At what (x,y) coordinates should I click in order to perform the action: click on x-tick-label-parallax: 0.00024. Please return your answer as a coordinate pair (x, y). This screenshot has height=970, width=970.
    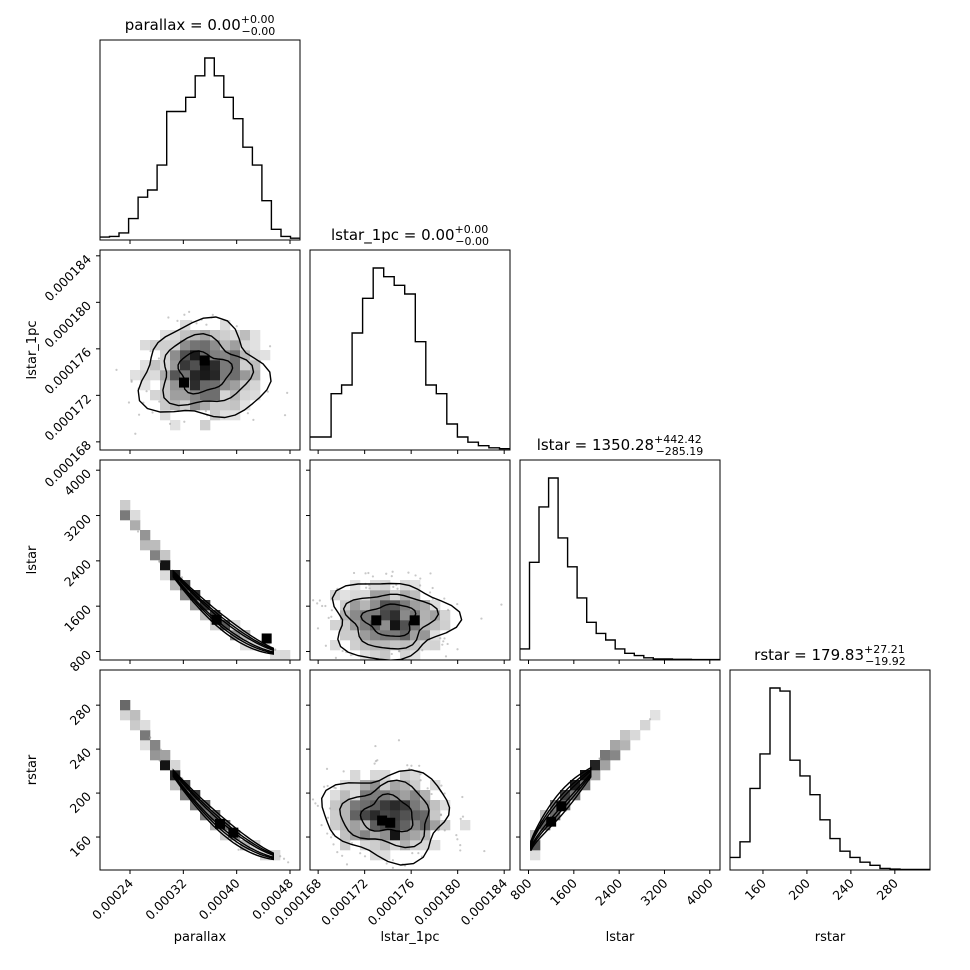
    Looking at the image, I should click on (112, 898).